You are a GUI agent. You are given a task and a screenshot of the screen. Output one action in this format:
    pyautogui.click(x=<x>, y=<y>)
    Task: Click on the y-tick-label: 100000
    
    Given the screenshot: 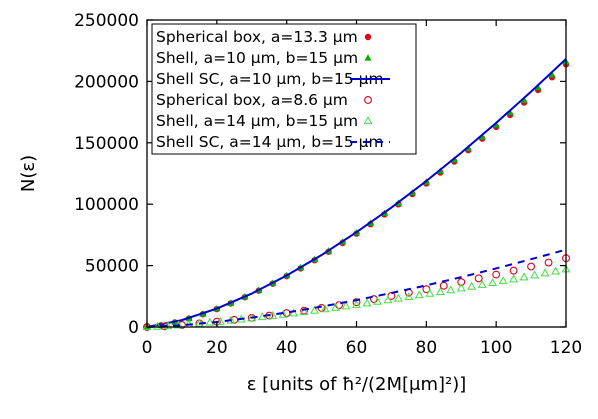 What is the action you would take?
    pyautogui.click(x=106, y=205)
    